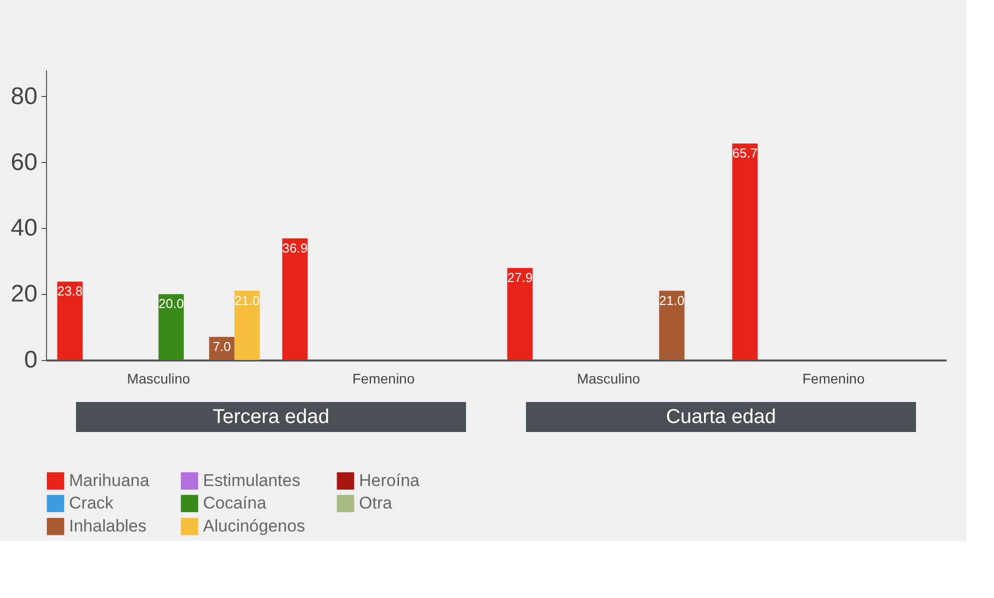 The image size is (994, 598). What do you see at coordinates (271, 417) in the screenshot?
I see `text: Tercera edad` at bounding box center [271, 417].